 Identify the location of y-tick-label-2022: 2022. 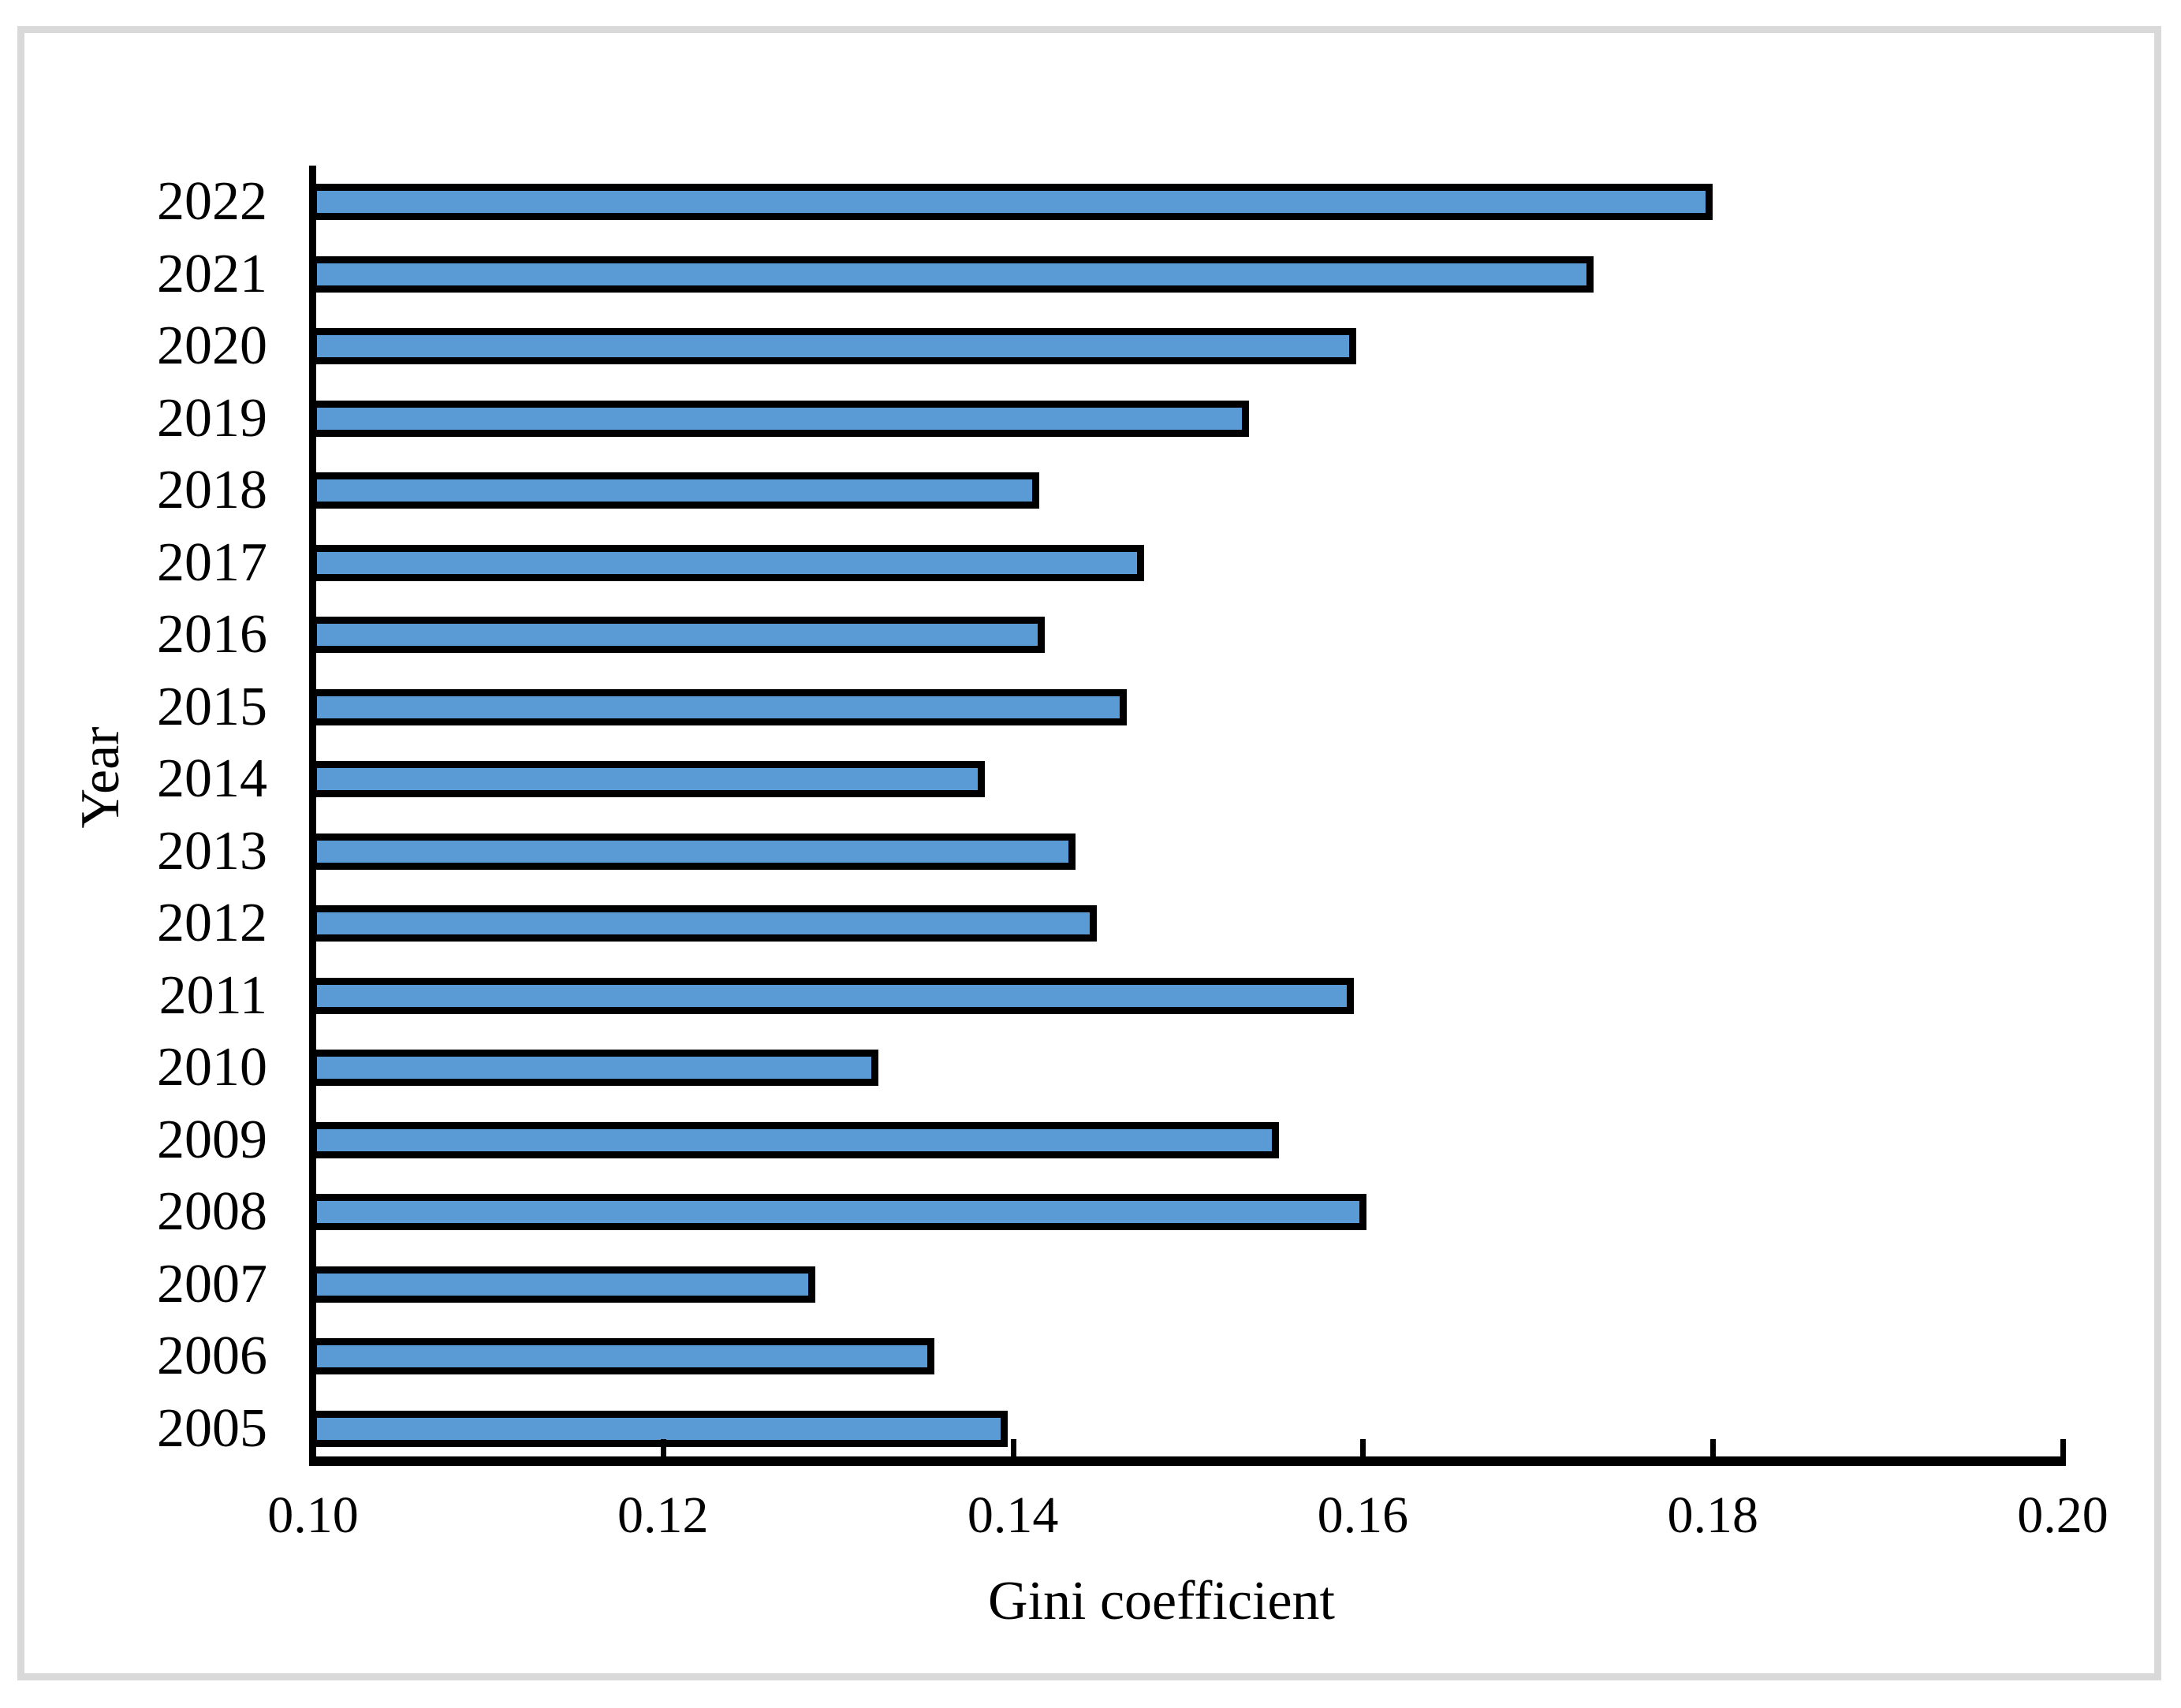
(212, 201).